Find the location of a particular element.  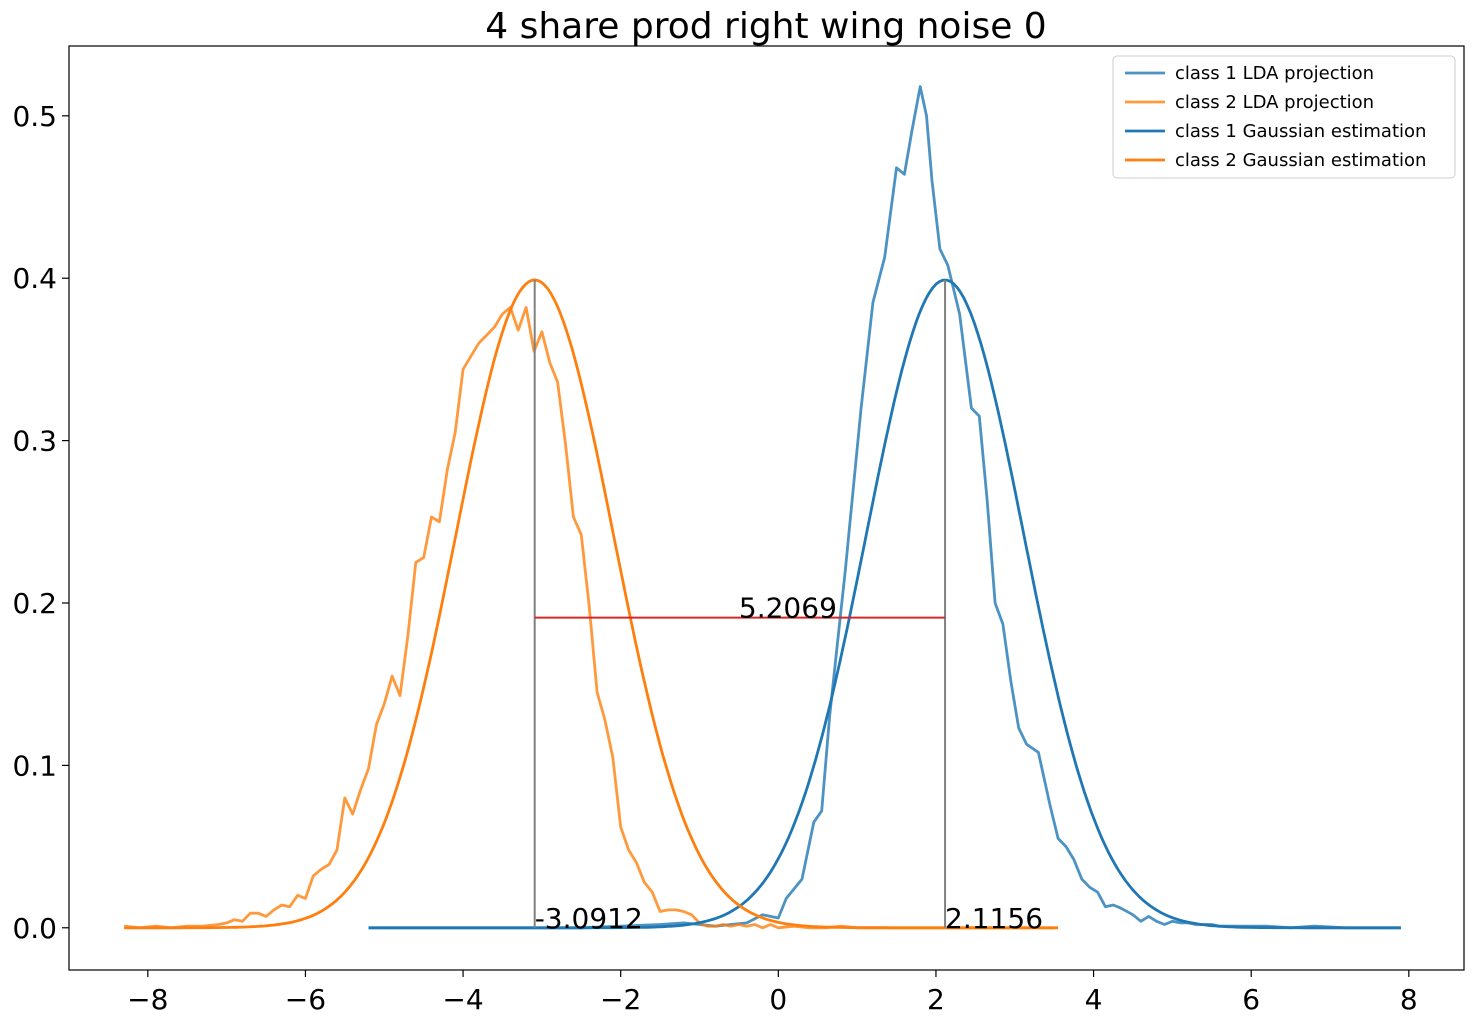

x-tick-label: −4 is located at coordinates (462, 999).